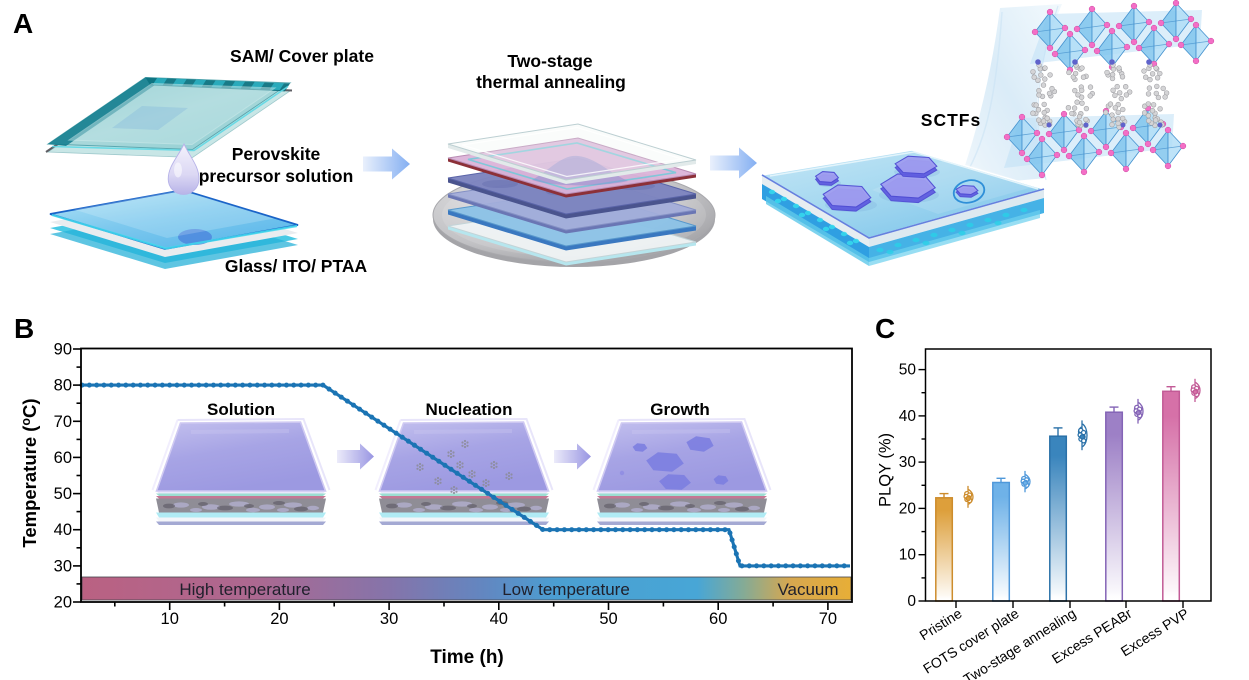 This screenshot has width=1249, height=680. Describe the element at coordinates (302, 56) in the screenshot. I see `svg-text: SAM/ Cover plate` at that location.